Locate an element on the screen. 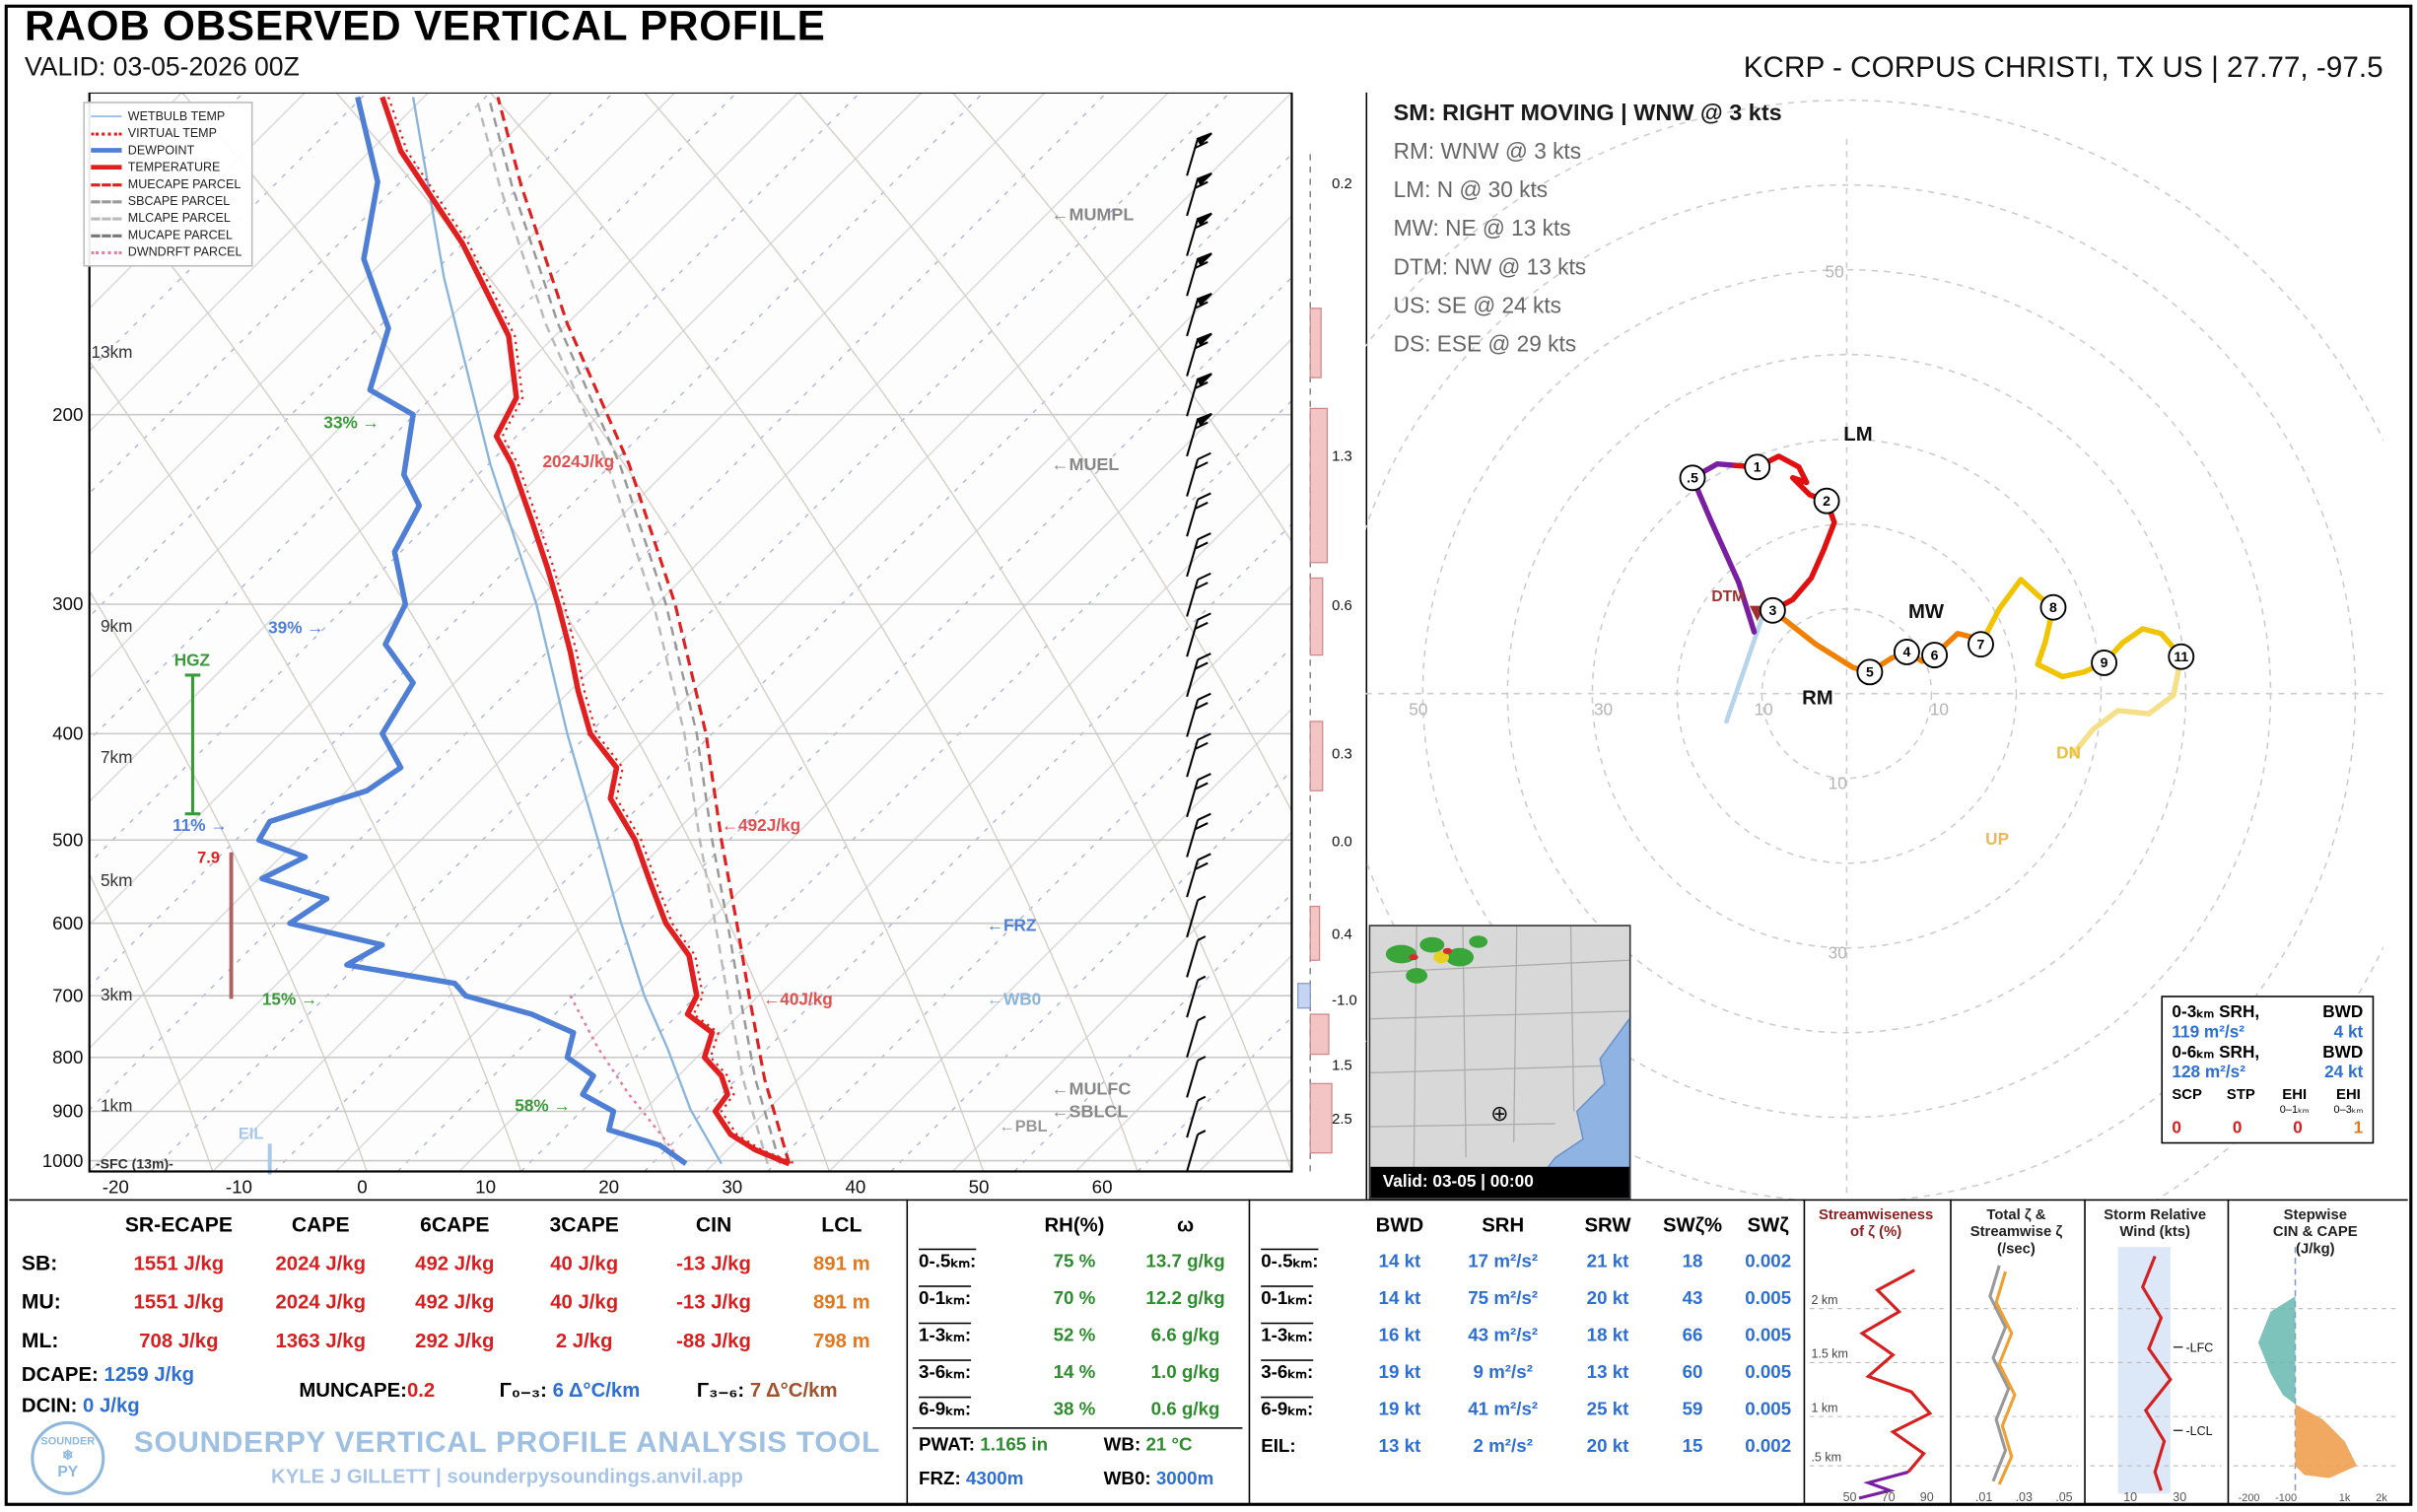 The image size is (2417, 1512). table-cell: -13 J/kg is located at coordinates (713, 1302).